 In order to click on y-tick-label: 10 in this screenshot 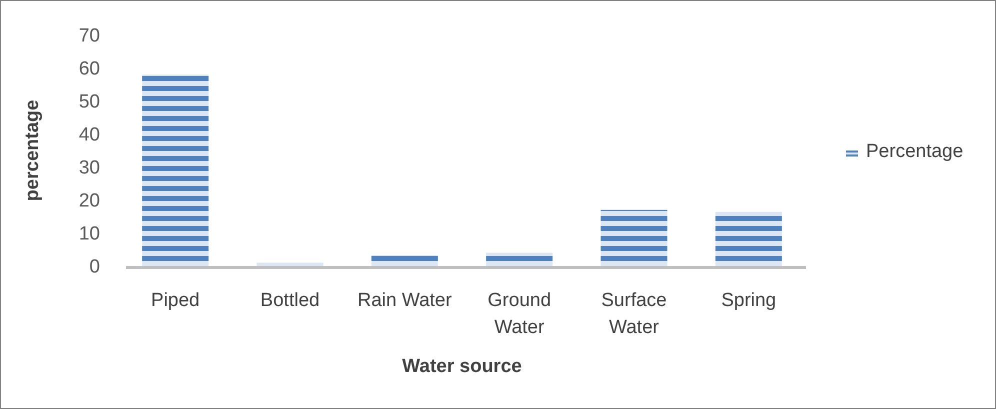, I will do `click(89, 234)`.